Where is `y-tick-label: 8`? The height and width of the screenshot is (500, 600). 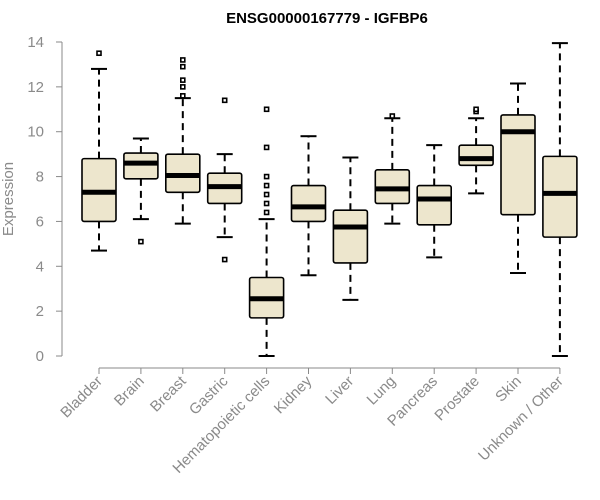
y-tick-label: 8 is located at coordinates (40, 177).